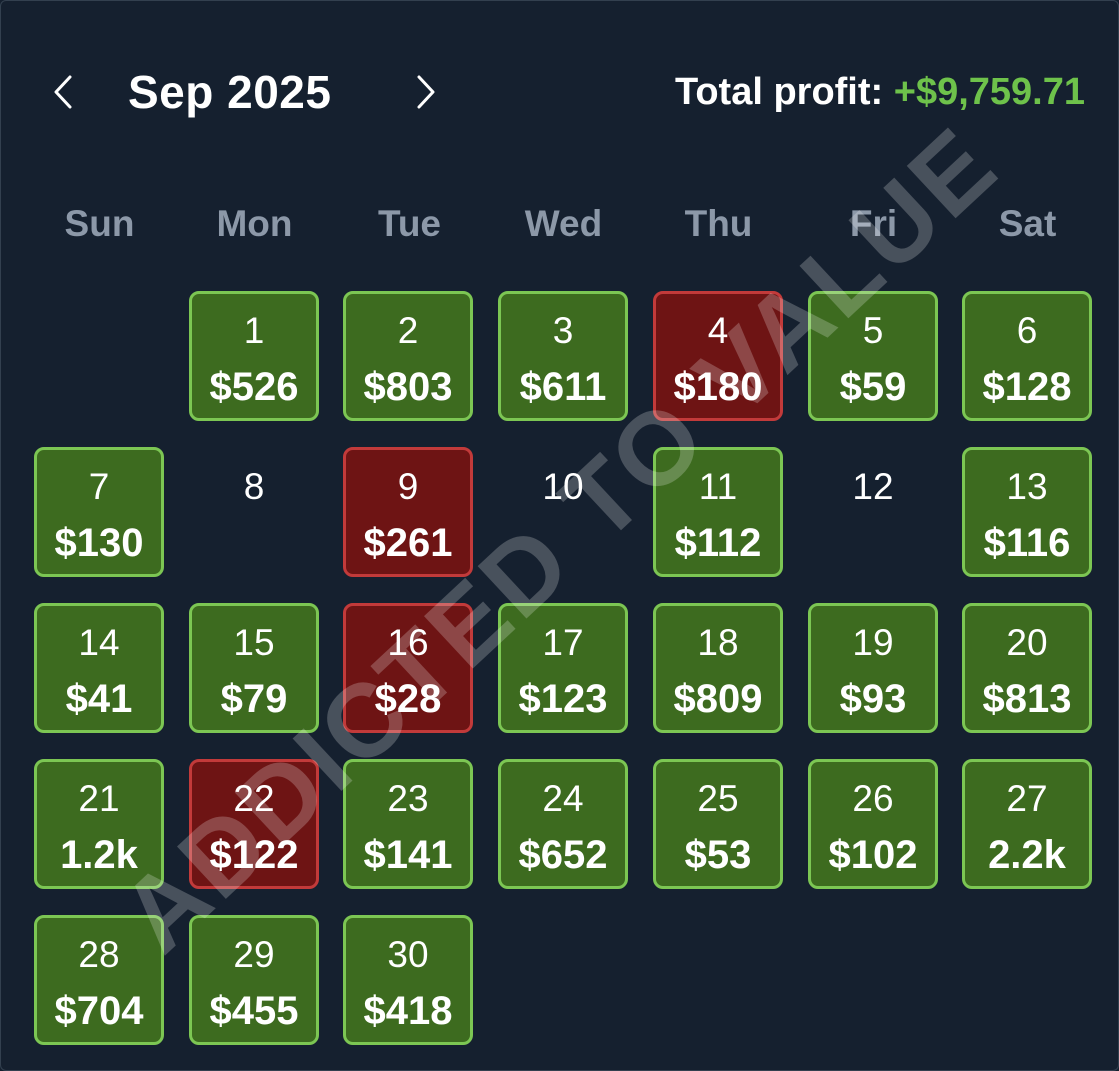 The height and width of the screenshot is (1071, 1119). I want to click on day-cell: 26 $102, so click(873, 824).